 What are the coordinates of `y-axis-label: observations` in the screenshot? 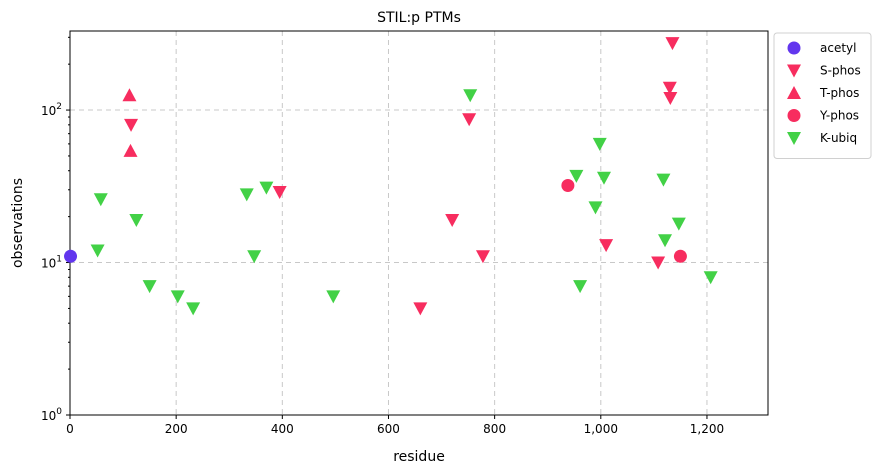 It's located at (18, 223).